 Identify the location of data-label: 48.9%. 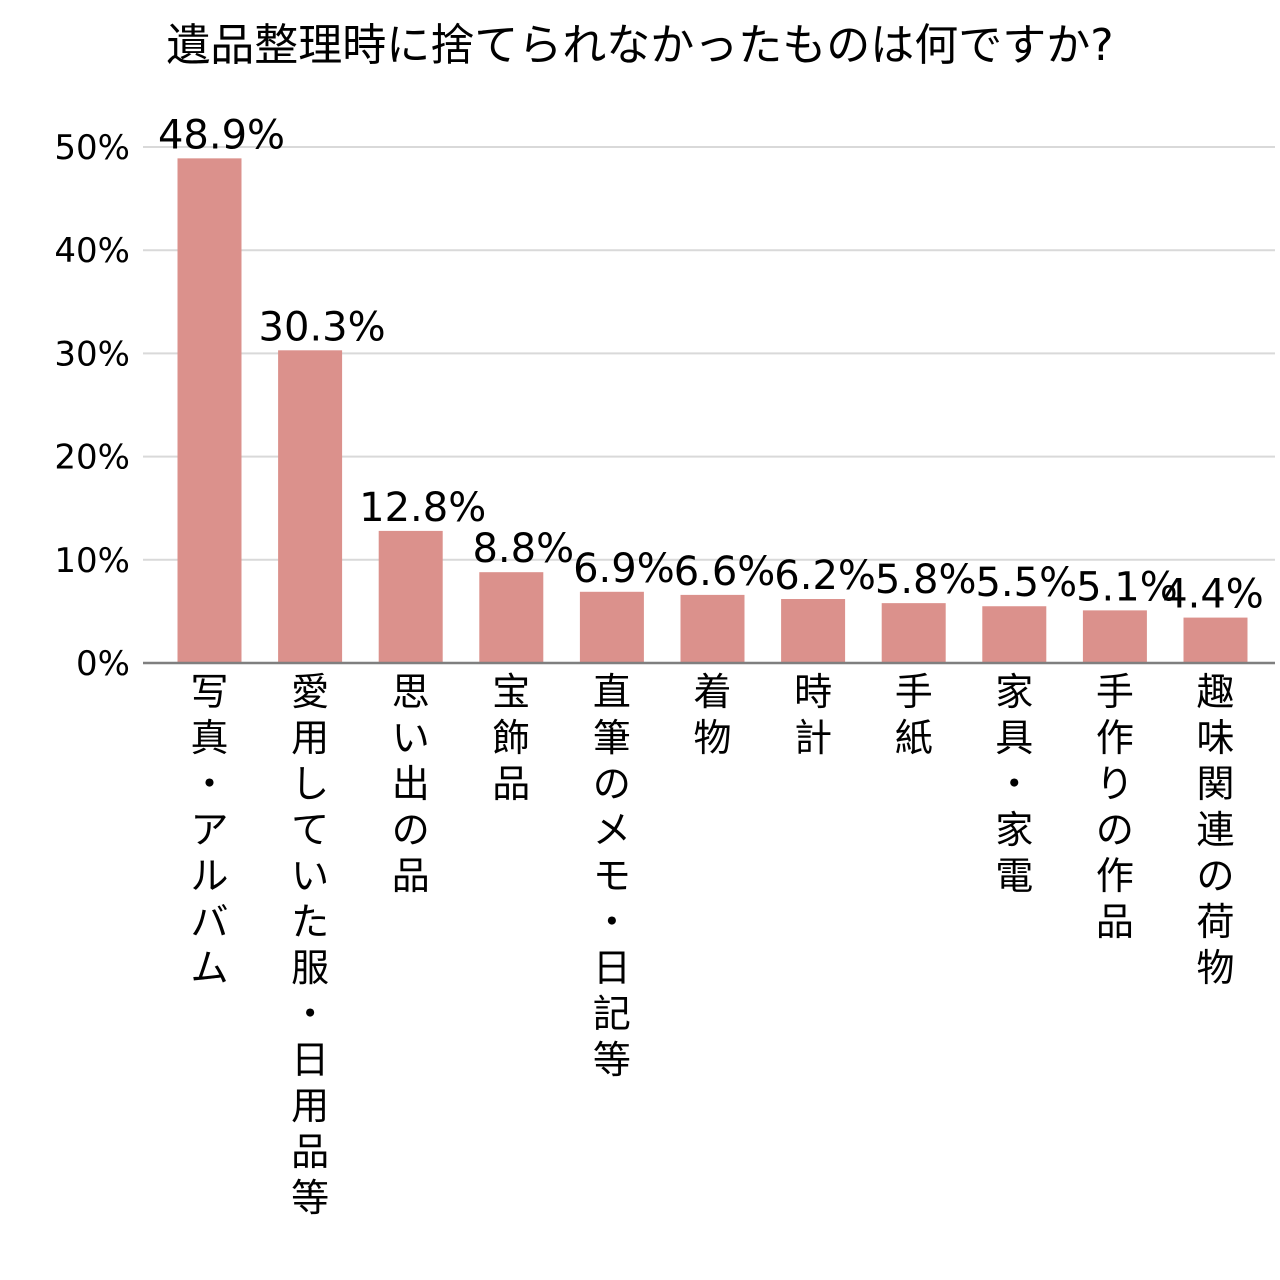
(221, 135).